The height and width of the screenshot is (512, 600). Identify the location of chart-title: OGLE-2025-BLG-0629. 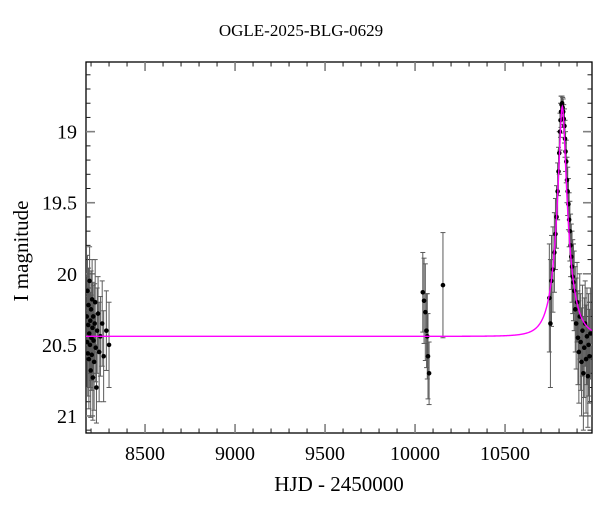
(301, 30).